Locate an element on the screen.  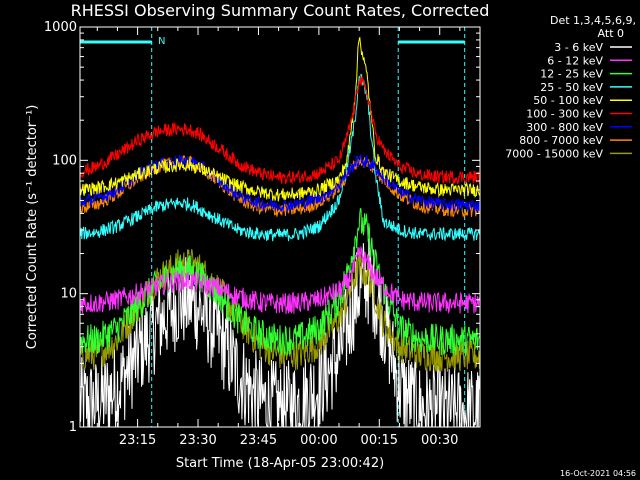
legend-label-6: 300 - 800 keV is located at coordinates (564, 127).